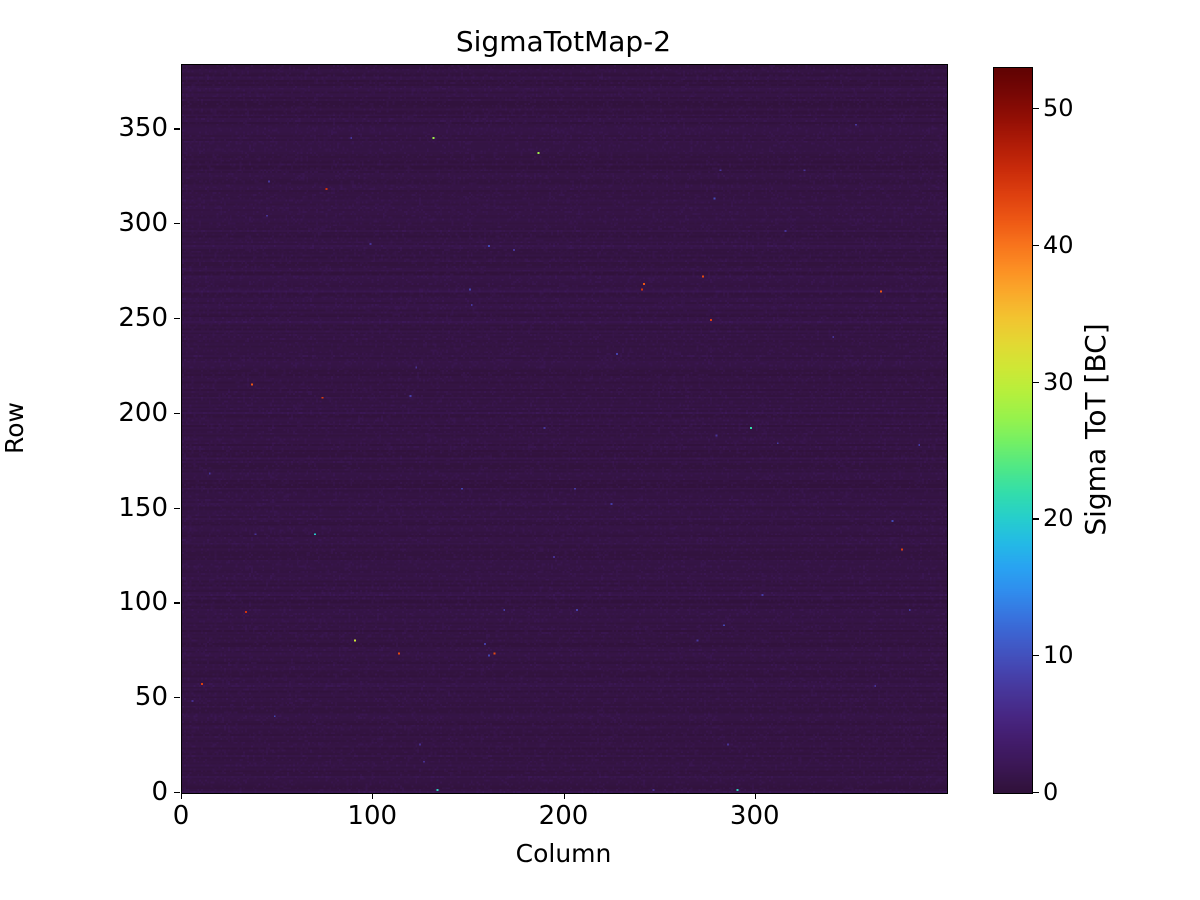 Image resolution: width=1200 pixels, height=900 pixels. Describe the element at coordinates (1058, 244) in the screenshot. I see `colorbar-tick-label: 40` at that location.